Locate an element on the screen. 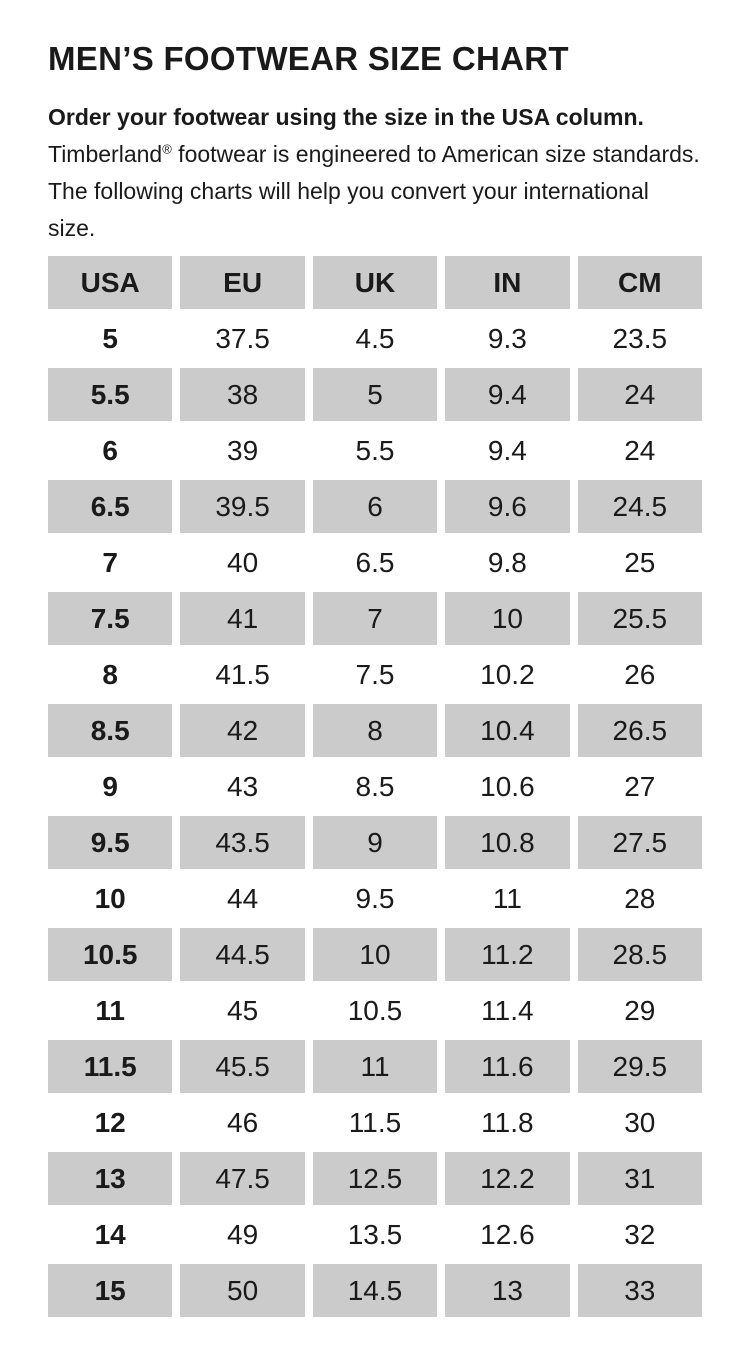 Image resolution: width=750 pixels, height=1370 pixels. column-header-uk: UK is located at coordinates (375, 282).